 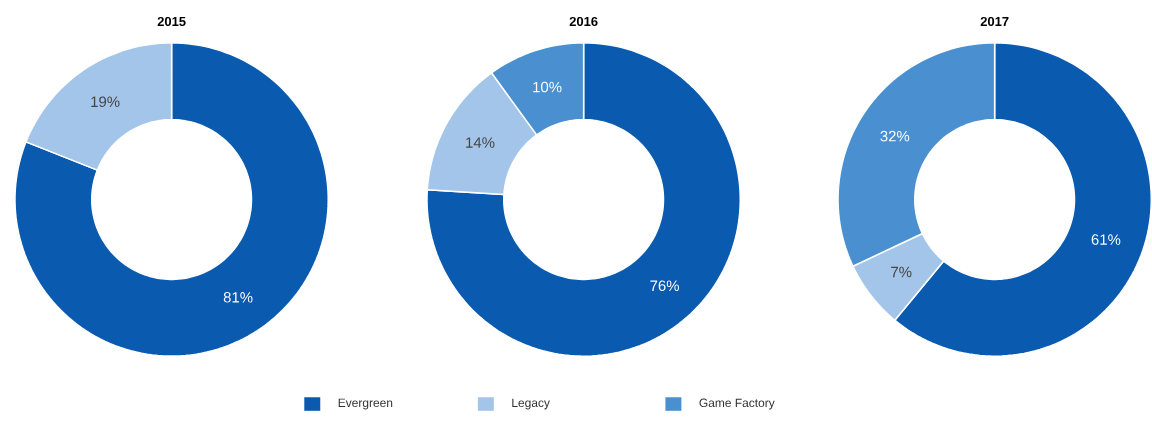 What do you see at coordinates (583, 21) in the screenshot?
I see `chart-title: 2016` at bounding box center [583, 21].